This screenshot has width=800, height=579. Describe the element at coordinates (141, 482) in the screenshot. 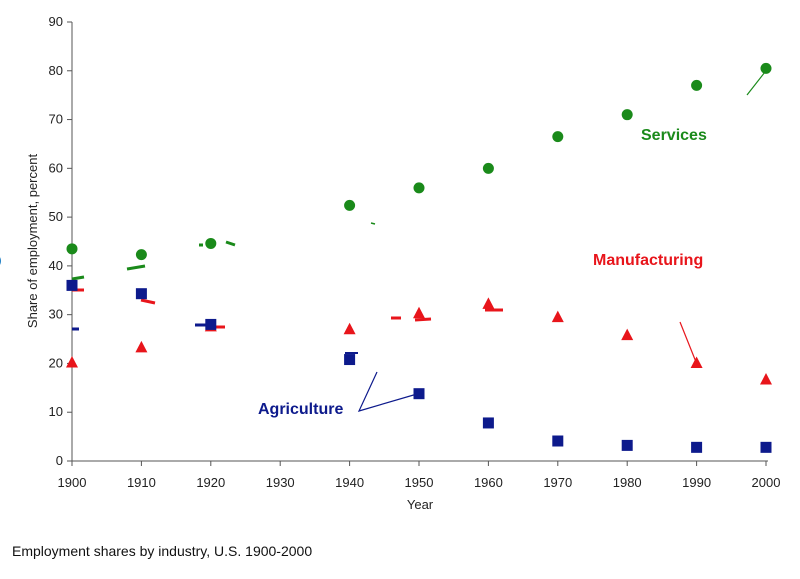

I see `x-tick-label: 1910` at that location.